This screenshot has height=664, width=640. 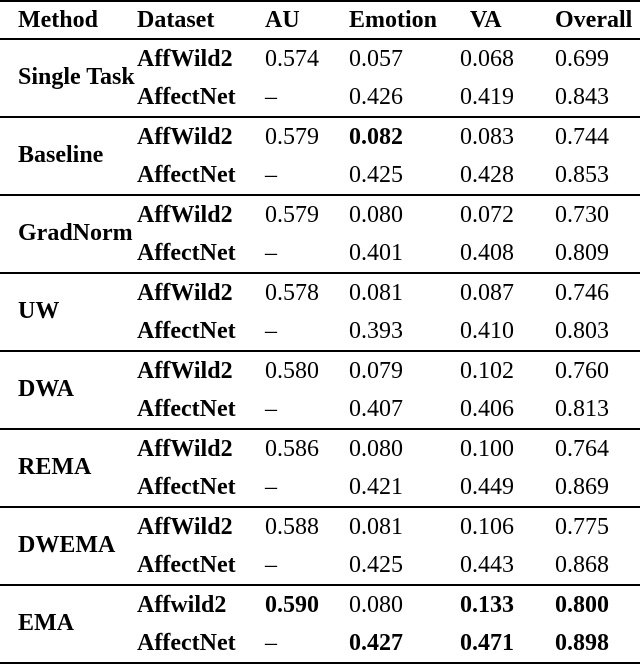 What do you see at coordinates (487, 370) in the screenshot?
I see `value-cell-va: 0.102` at bounding box center [487, 370].